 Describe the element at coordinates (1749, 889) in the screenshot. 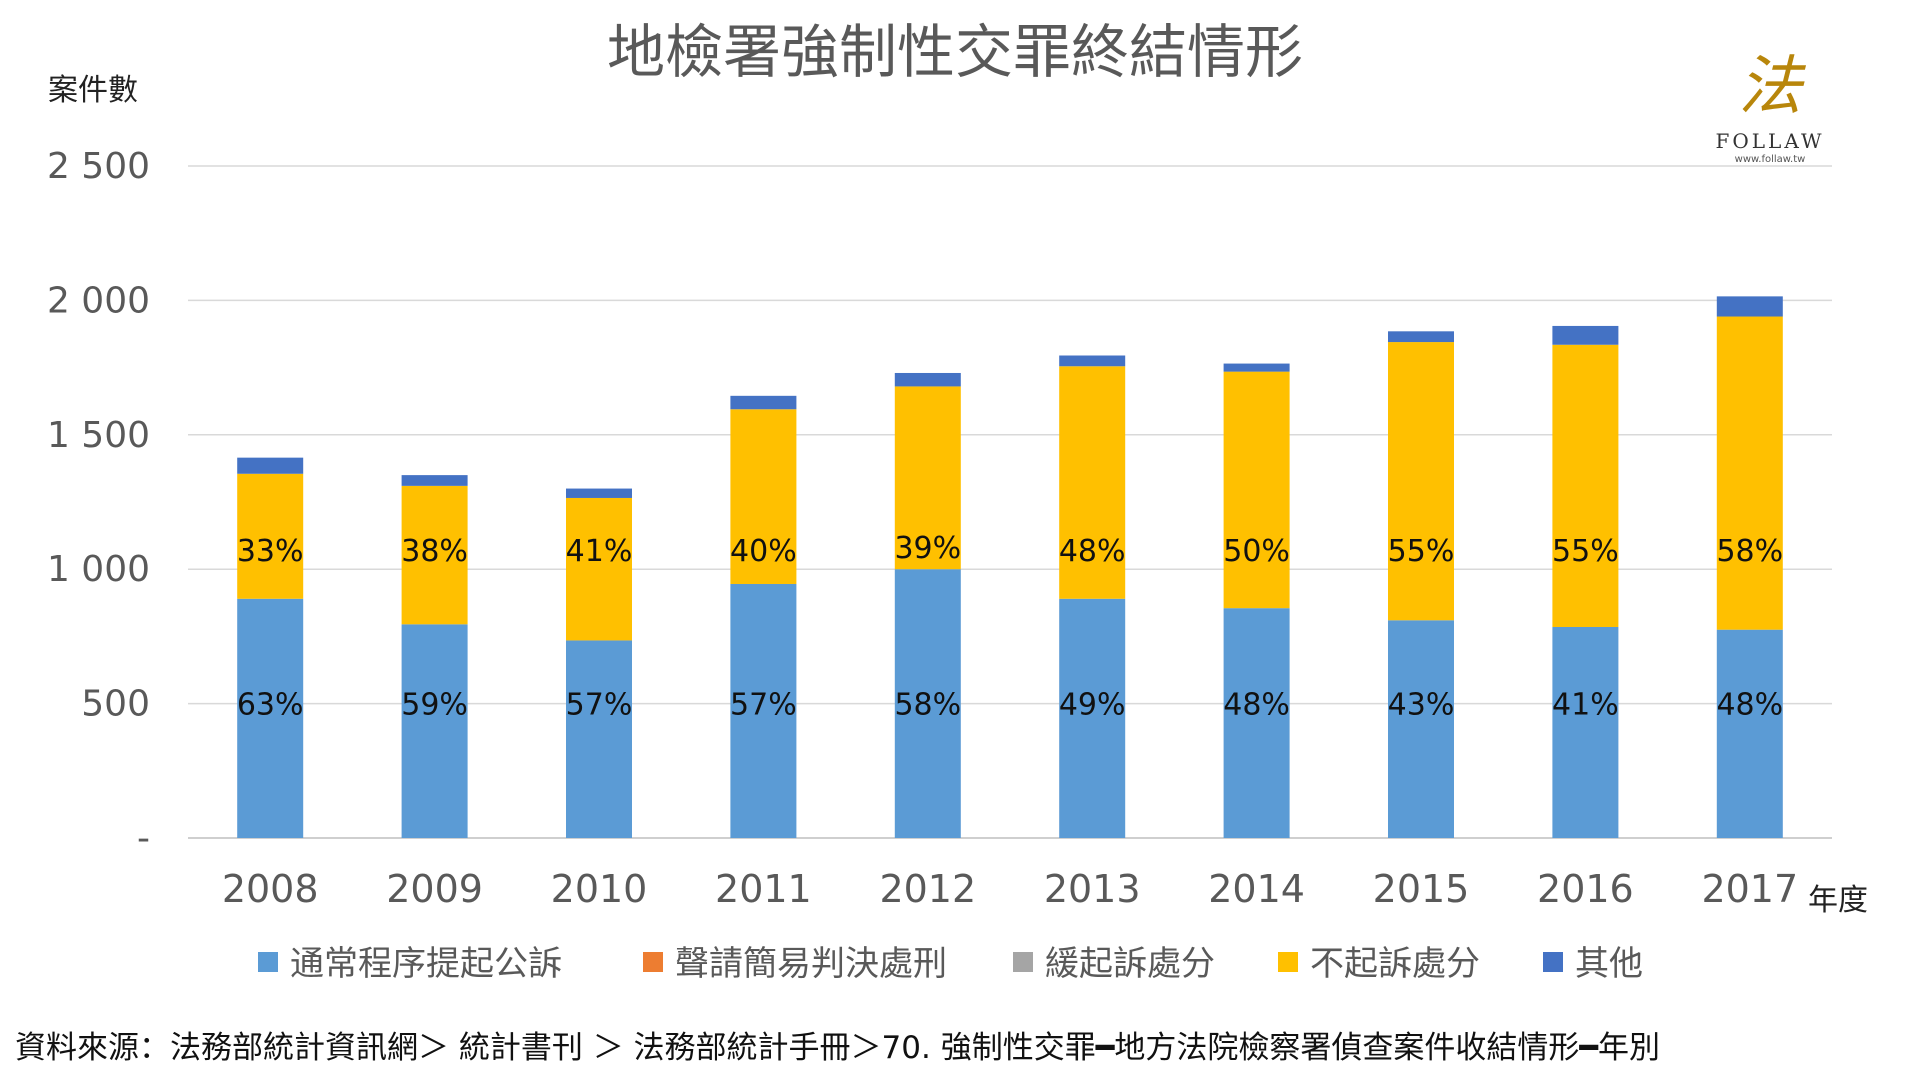

I see `x-tick-label: 2017` at that location.